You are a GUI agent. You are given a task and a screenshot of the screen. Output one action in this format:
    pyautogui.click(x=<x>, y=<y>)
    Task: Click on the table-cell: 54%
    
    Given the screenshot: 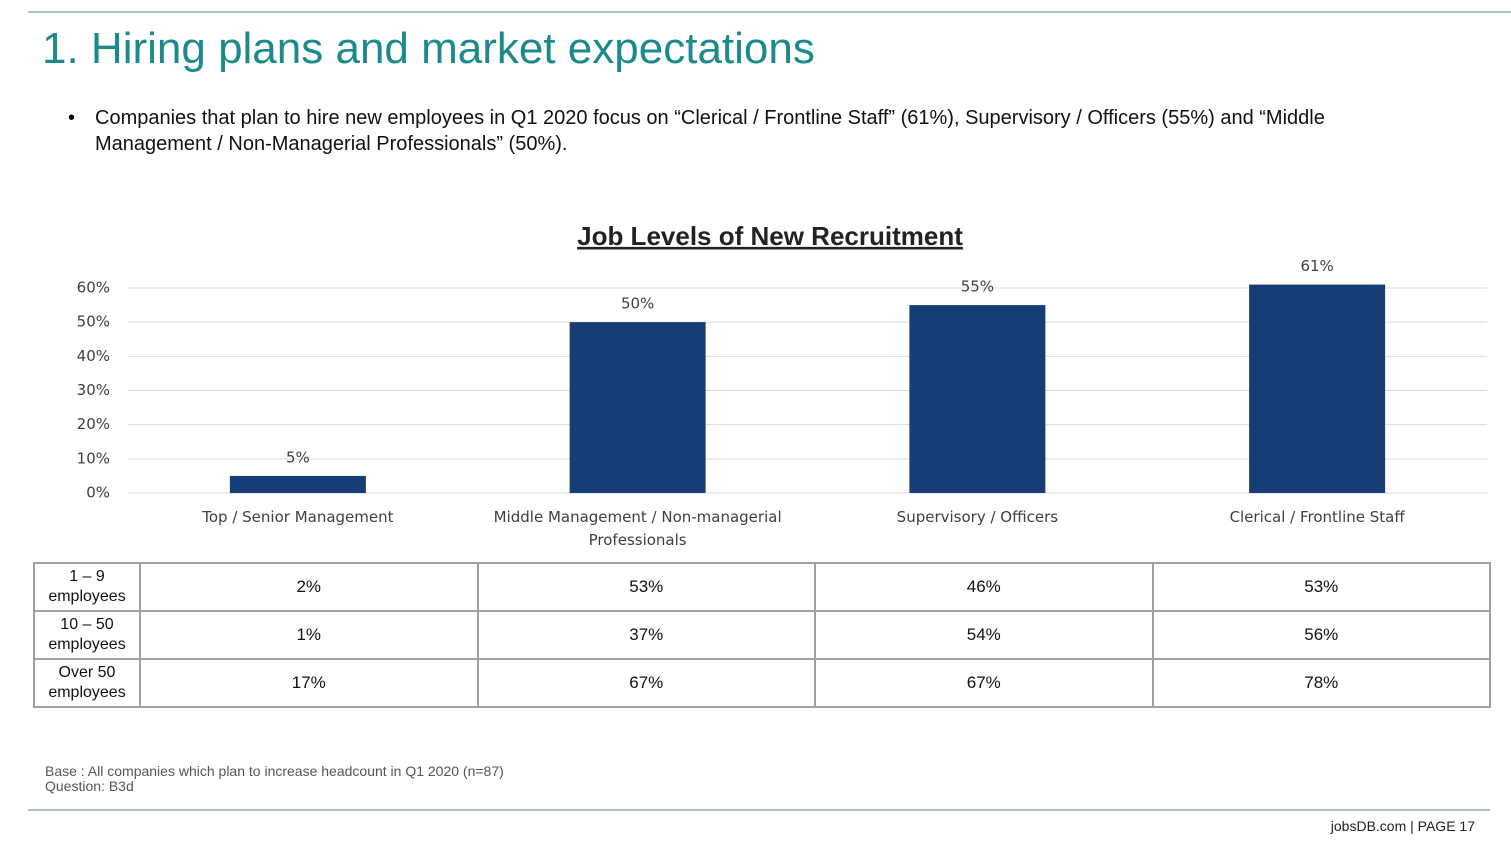 What is the action you would take?
    pyautogui.click(x=984, y=635)
    